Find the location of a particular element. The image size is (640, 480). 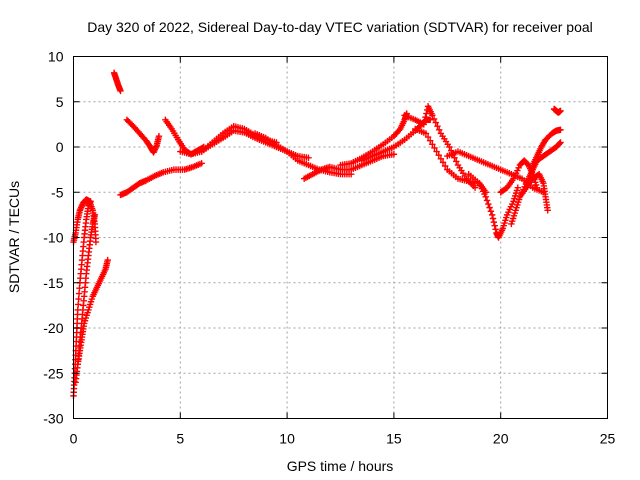

x-axis-label: GPS time / hours is located at coordinates (340, 466).